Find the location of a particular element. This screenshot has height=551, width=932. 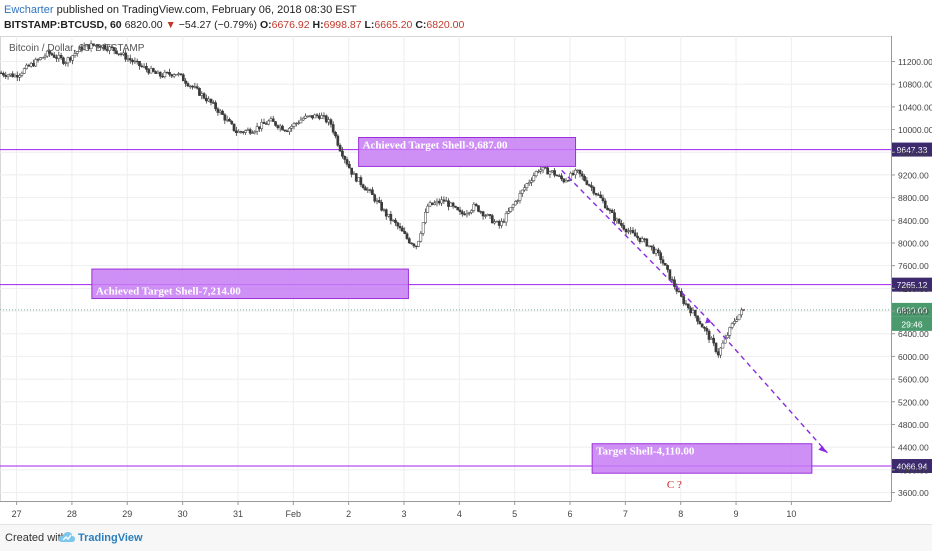

projection-arrowhead is located at coordinates (823, 449).